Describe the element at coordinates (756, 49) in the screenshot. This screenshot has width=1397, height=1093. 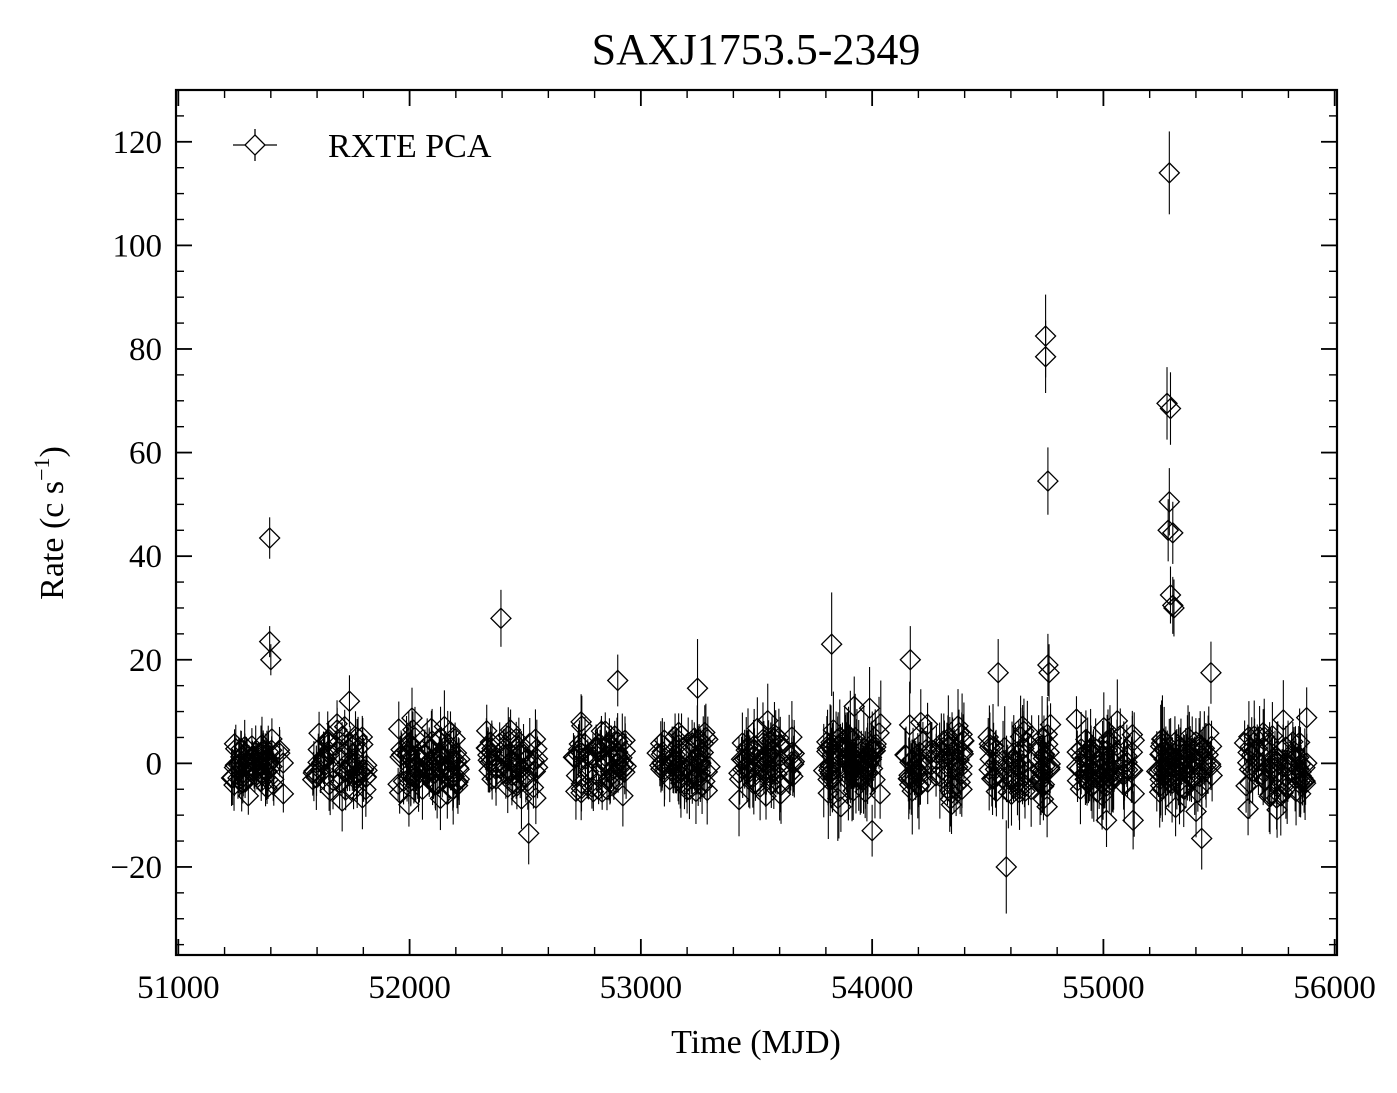
I see `chart-title: SAXJ1753.5-2349` at that location.